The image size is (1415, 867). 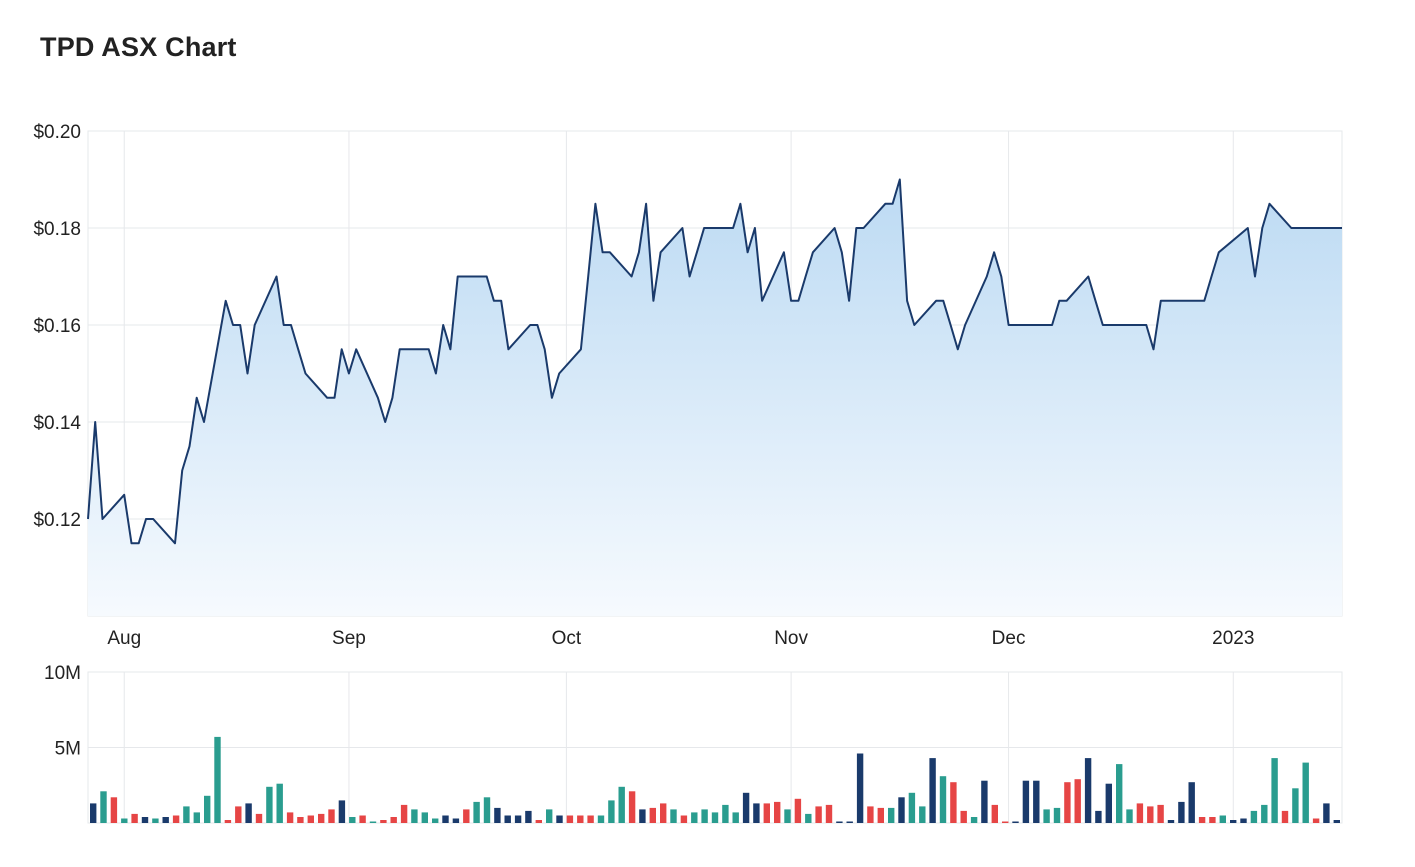 I want to click on price-y-tick-label: $0.14, so click(x=57, y=423).